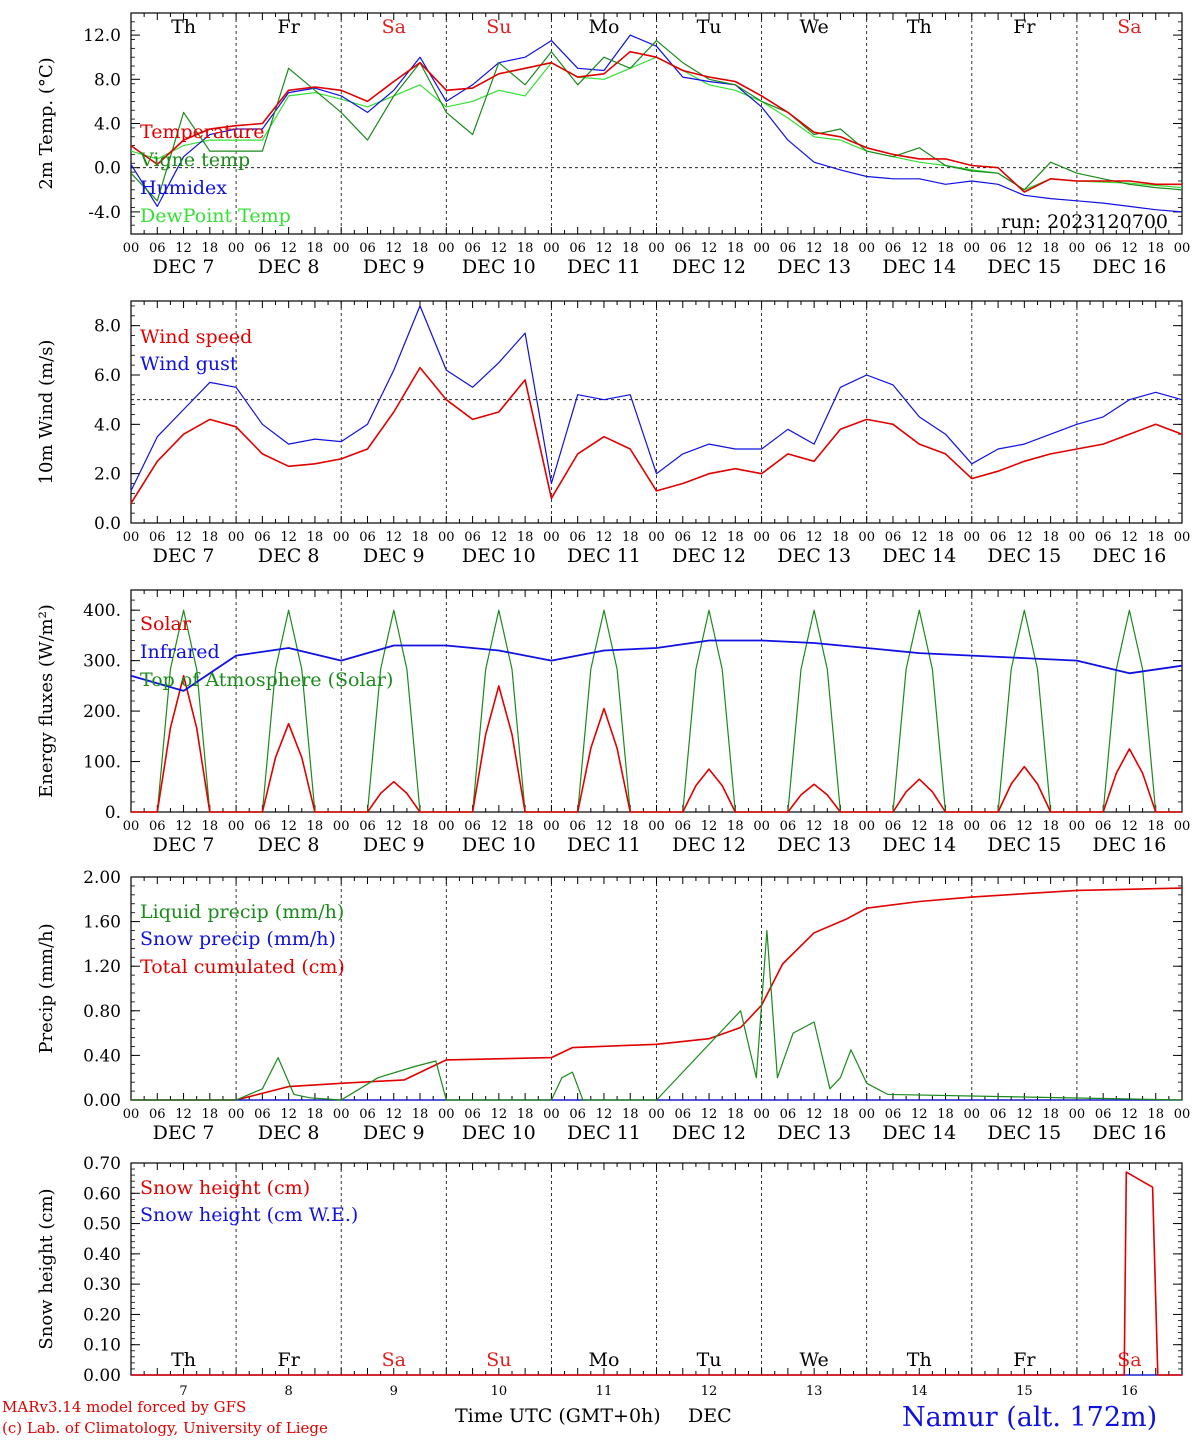  What do you see at coordinates (107, 80) in the screenshot?
I see `y-tick-label: 8.0` at bounding box center [107, 80].